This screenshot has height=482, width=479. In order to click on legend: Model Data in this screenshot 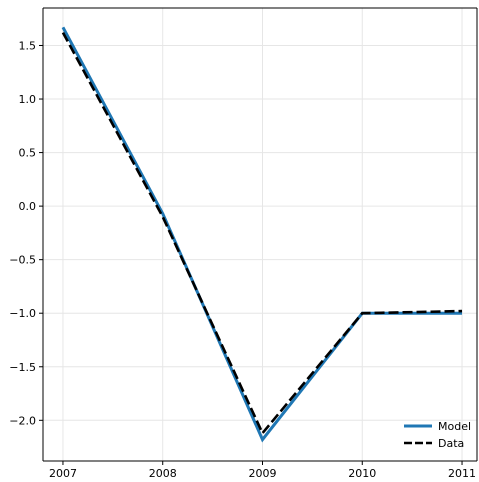, I will do `click(437, 435)`.